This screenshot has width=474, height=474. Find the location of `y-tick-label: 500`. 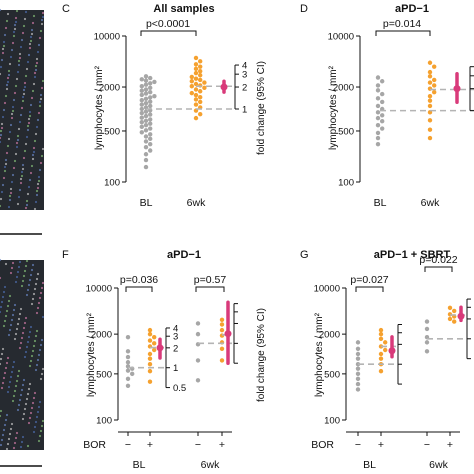

y-tick-label: 500 is located at coordinates (346, 131).